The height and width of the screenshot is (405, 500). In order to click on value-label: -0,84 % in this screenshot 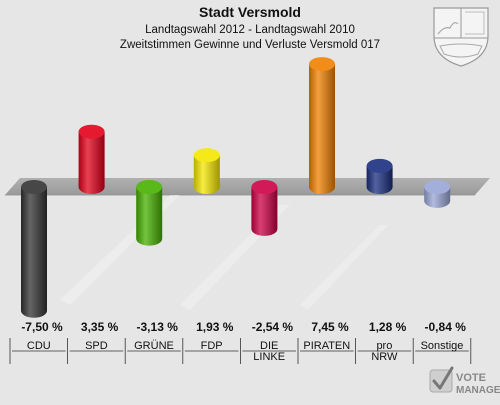, I will do `click(446, 327)`.